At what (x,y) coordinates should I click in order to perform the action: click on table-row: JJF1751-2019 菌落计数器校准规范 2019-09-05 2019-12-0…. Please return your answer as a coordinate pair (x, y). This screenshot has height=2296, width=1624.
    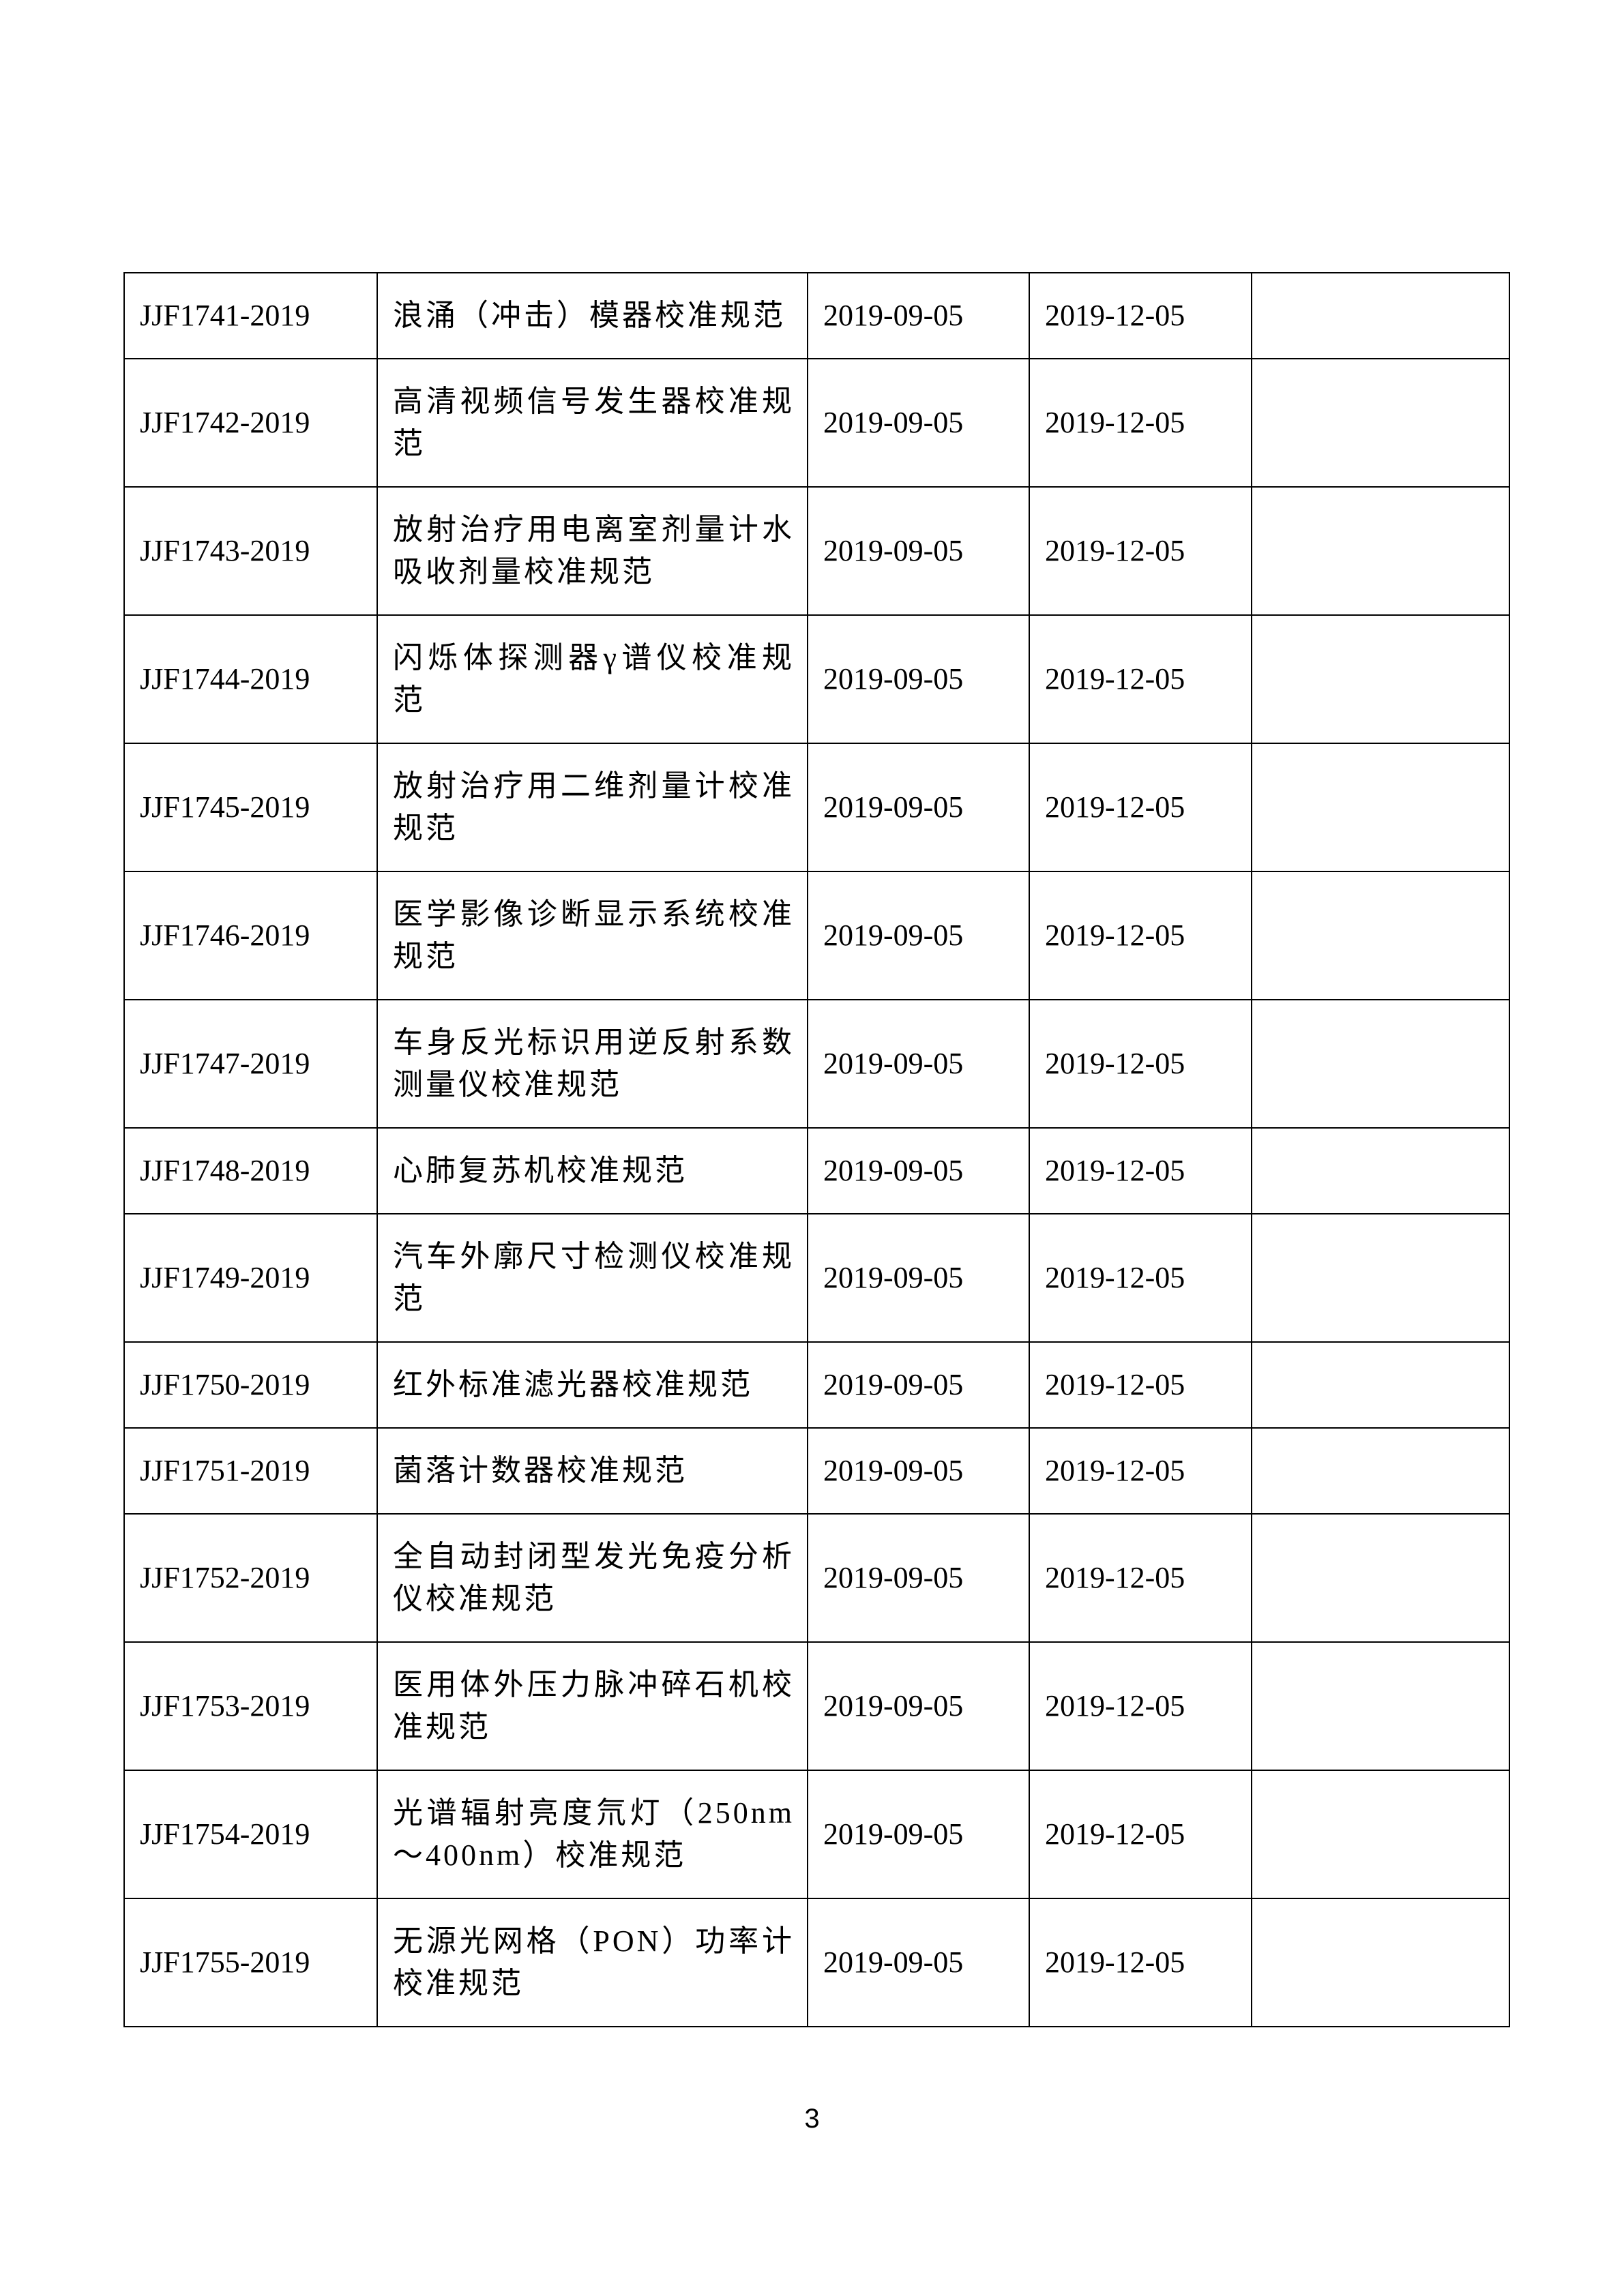
    Looking at the image, I should click on (816, 1471).